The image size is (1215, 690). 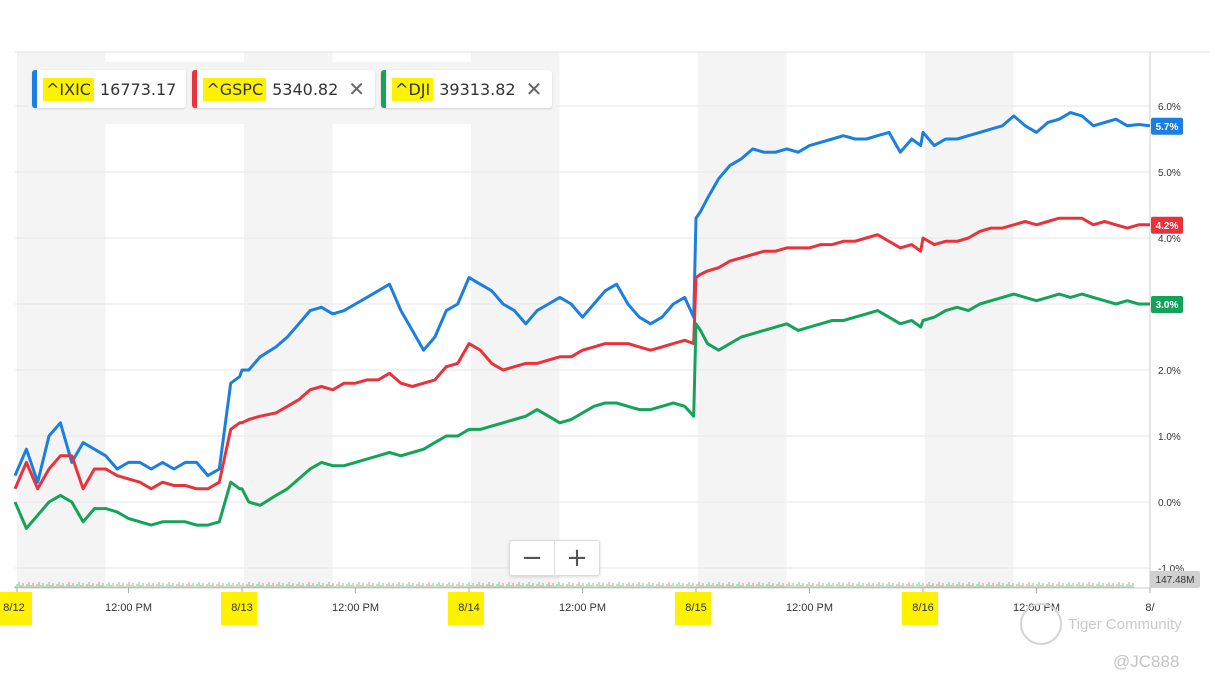 I want to click on last-value-label: 4.2%, so click(x=1167, y=226).